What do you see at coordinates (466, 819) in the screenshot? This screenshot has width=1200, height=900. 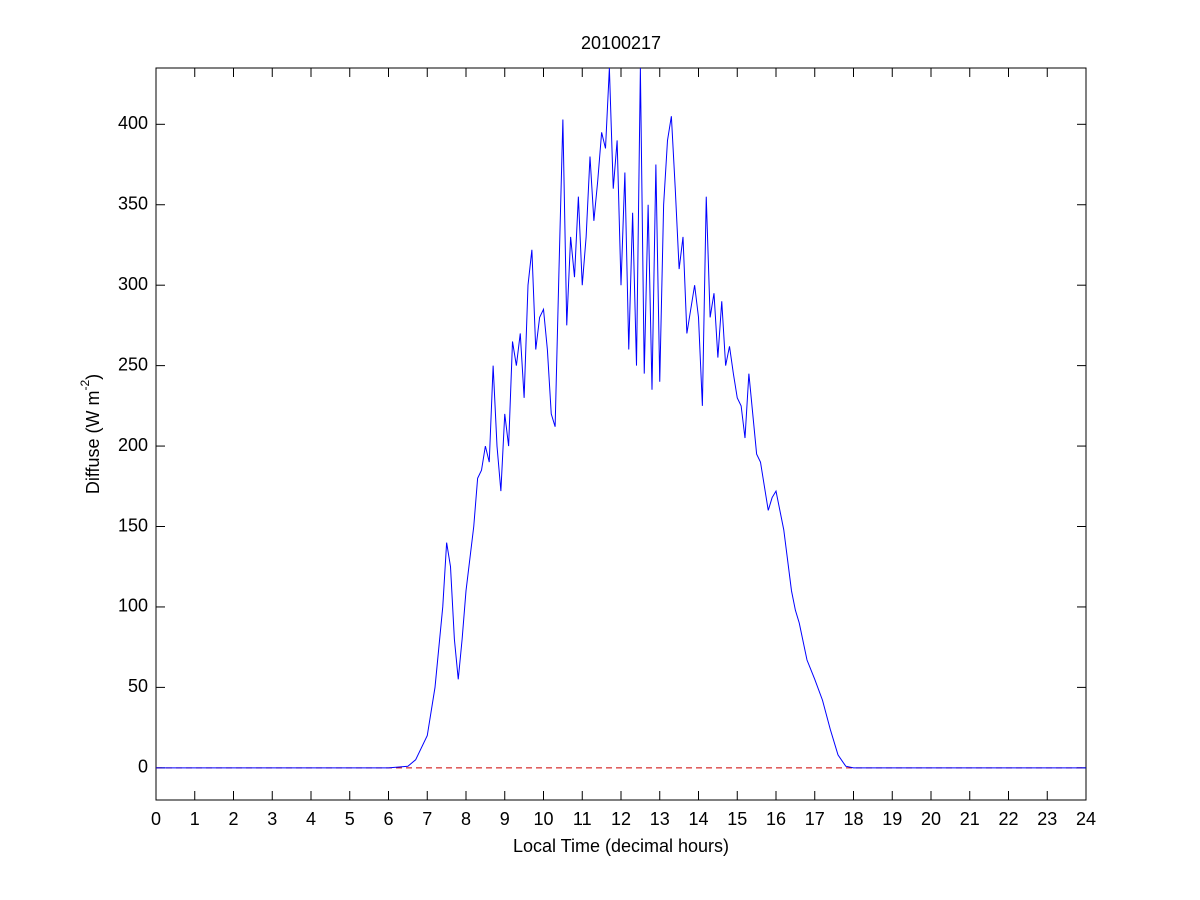 I see `x-tick-label: 8` at bounding box center [466, 819].